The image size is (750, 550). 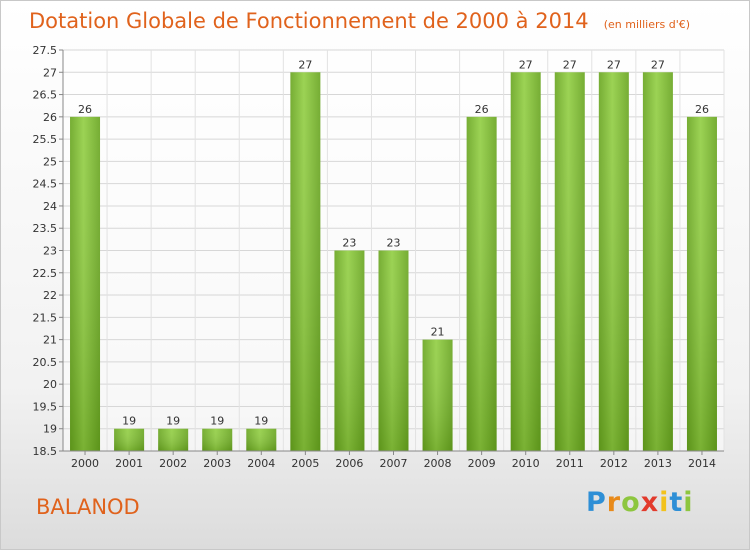 I want to click on x-tick-label: 2003, so click(x=217, y=463).